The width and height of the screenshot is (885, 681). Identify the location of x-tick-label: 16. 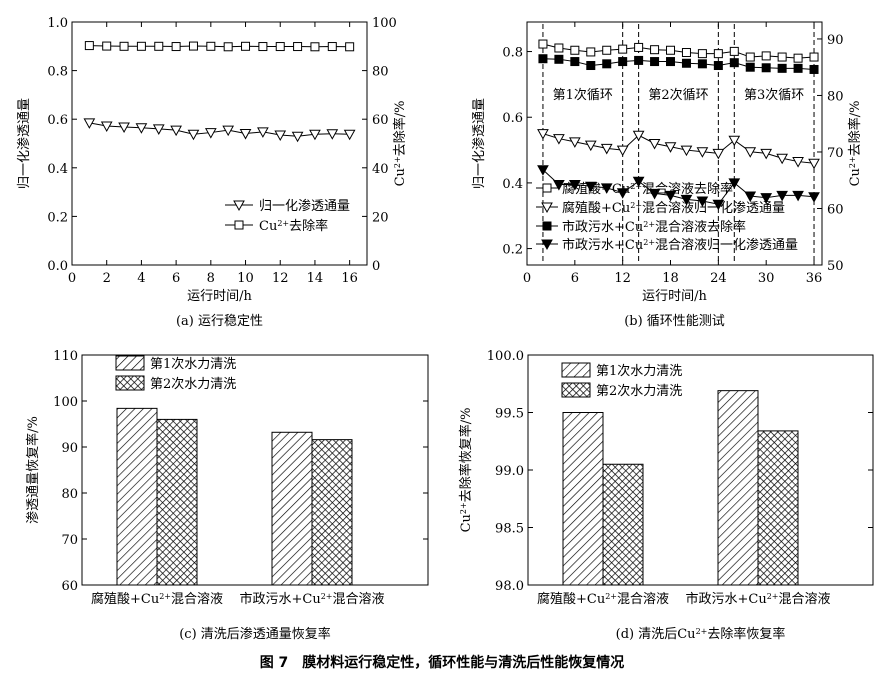
(349, 278).